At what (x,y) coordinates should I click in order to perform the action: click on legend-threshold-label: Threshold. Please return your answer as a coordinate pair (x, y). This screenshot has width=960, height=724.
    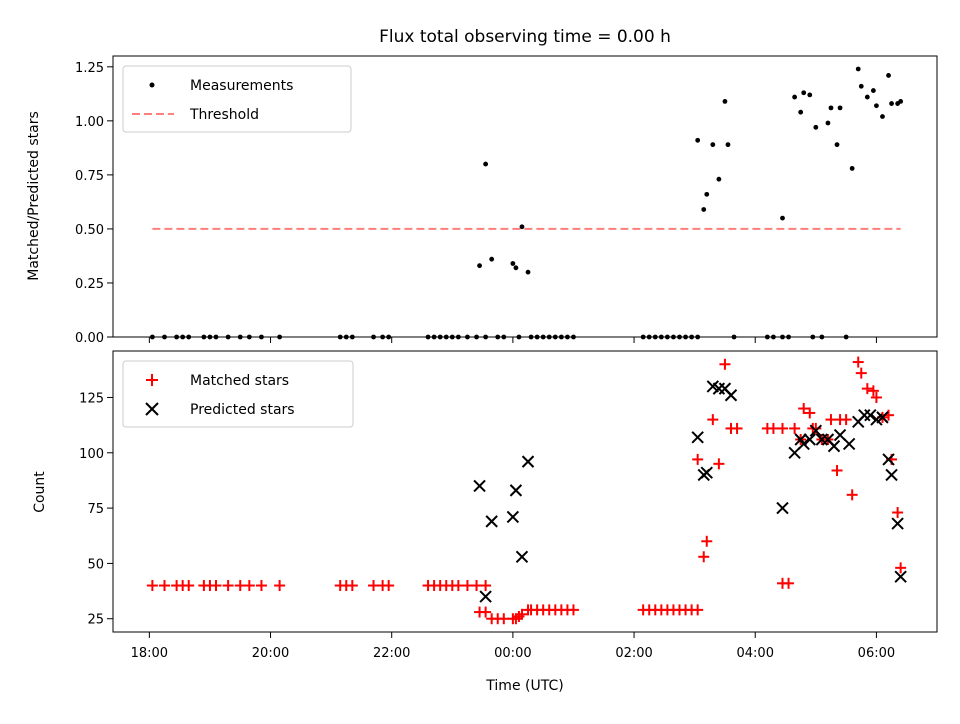
    Looking at the image, I should click on (224, 115).